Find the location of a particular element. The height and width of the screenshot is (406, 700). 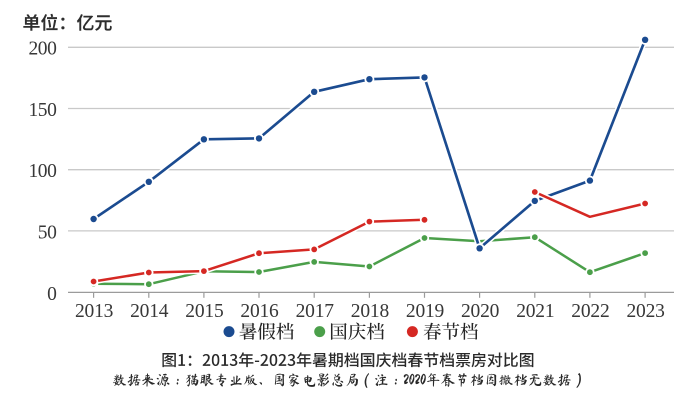

svg-text: 50 is located at coordinates (47, 232).